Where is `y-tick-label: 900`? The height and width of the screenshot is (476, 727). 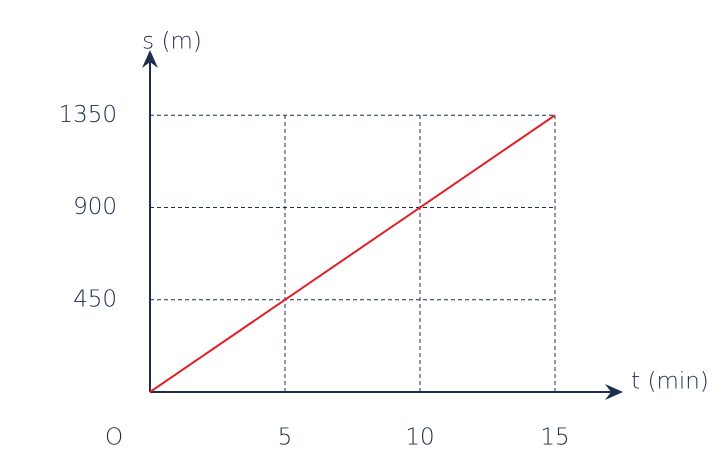
y-tick-label: 900 is located at coordinates (95, 207).